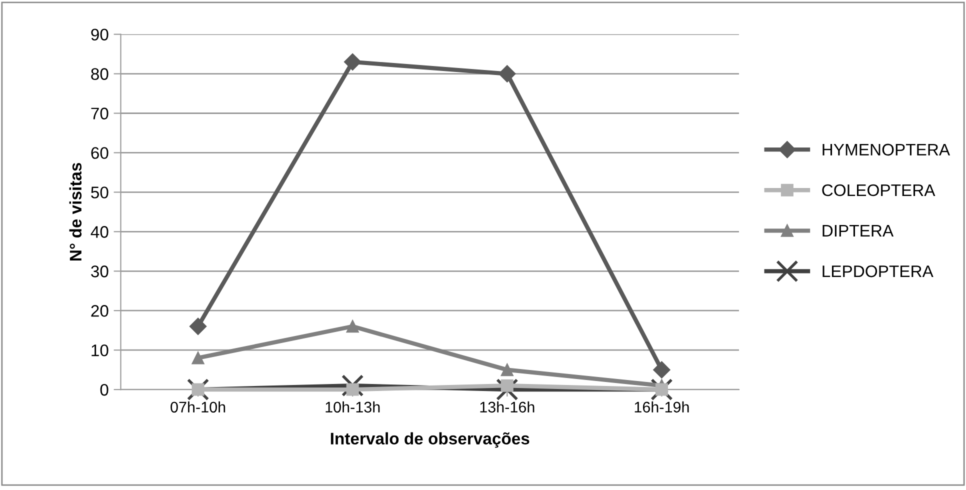 The height and width of the screenshot is (490, 966). Describe the element at coordinates (104, 390) in the screenshot. I see `y-tick-label: 0` at that location.